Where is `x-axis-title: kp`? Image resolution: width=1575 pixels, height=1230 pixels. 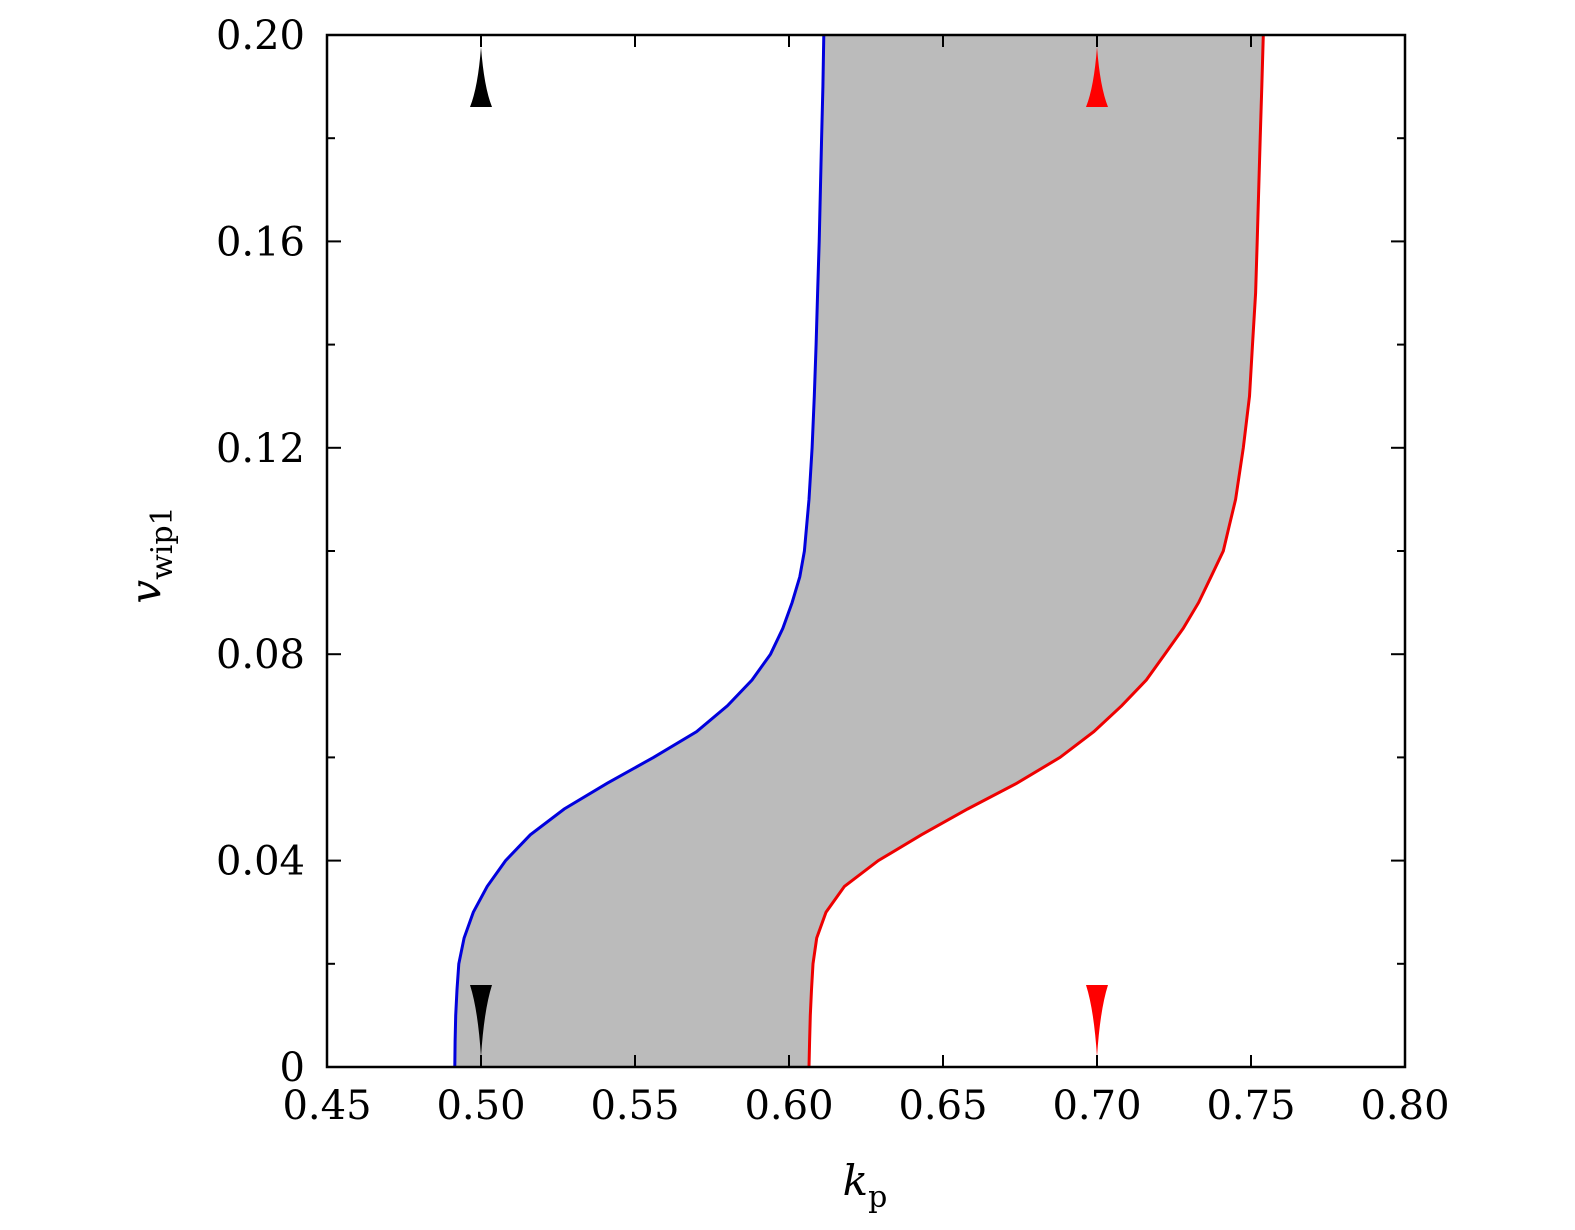 x-axis-title: kp is located at coordinates (865, 1185).